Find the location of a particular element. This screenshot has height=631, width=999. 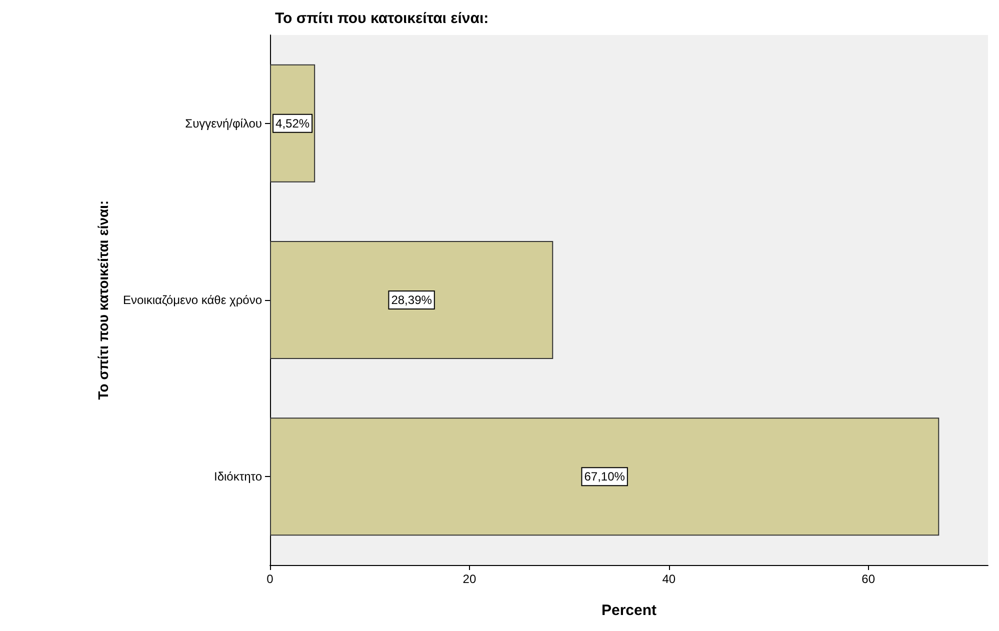

y-axis-title: Το σπίτι που κατοικείται είναι: is located at coordinates (103, 300).